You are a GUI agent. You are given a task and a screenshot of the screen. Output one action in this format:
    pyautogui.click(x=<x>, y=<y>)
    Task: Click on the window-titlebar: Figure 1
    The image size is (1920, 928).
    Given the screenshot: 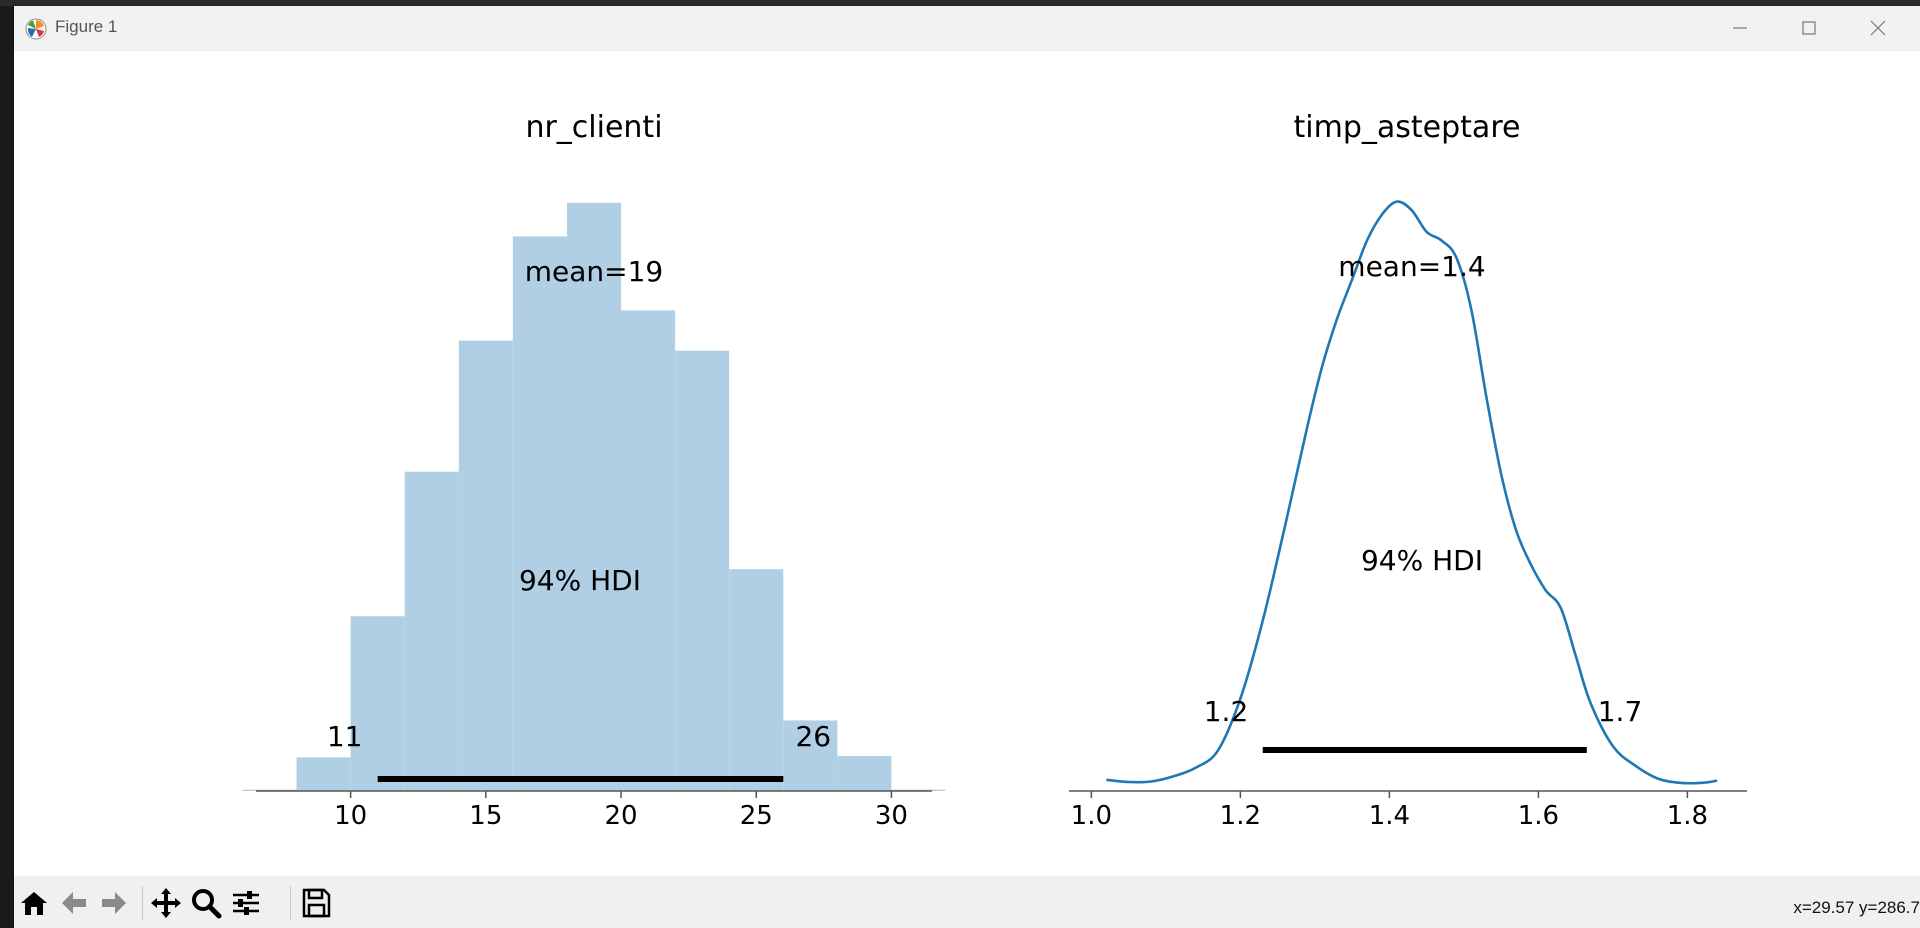 What is the action you would take?
    pyautogui.click(x=967, y=28)
    